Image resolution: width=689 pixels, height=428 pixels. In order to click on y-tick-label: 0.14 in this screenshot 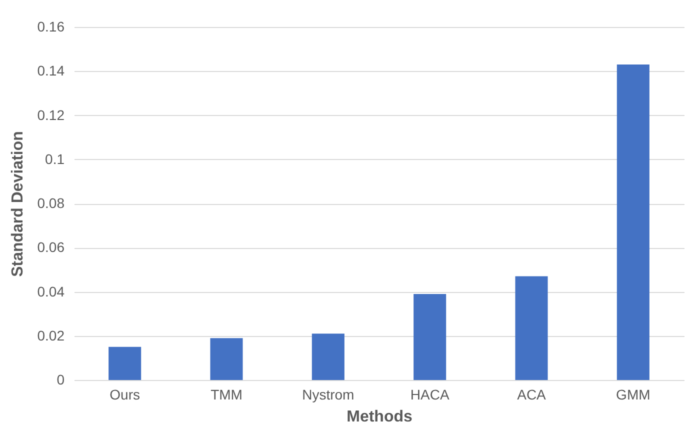, I will do `click(51, 70)`.